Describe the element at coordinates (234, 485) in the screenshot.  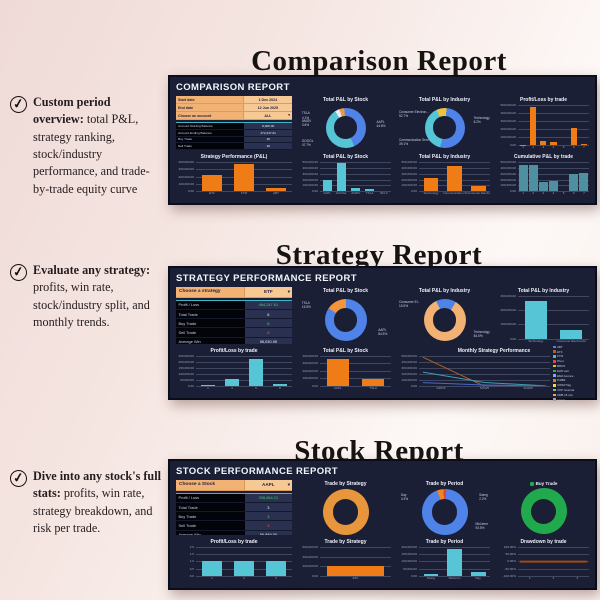
I see `table-row: Choose a Stock AAPL ▾` at that location.